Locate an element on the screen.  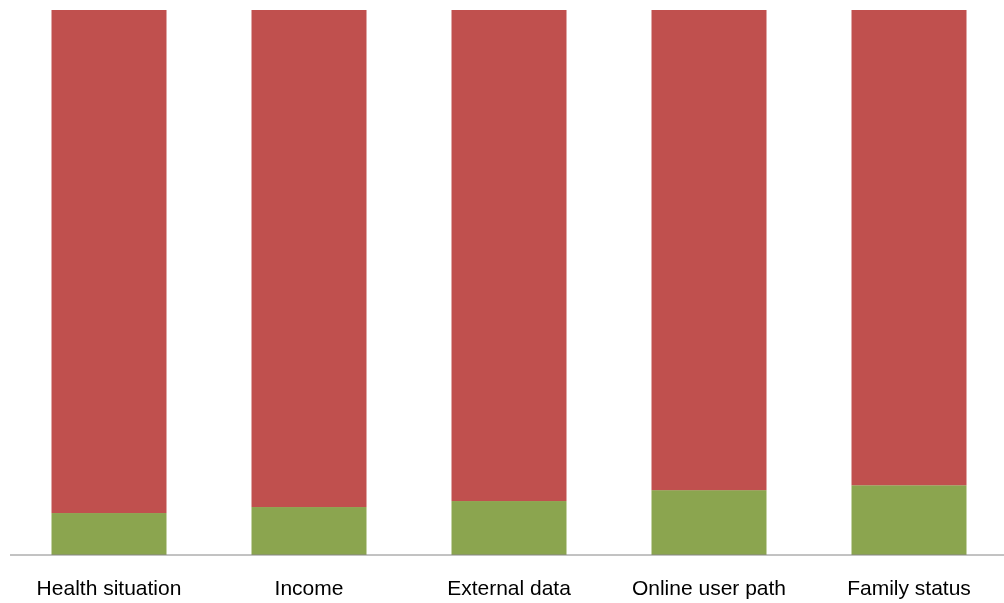
x-tick-label: Family status is located at coordinates (909, 587).